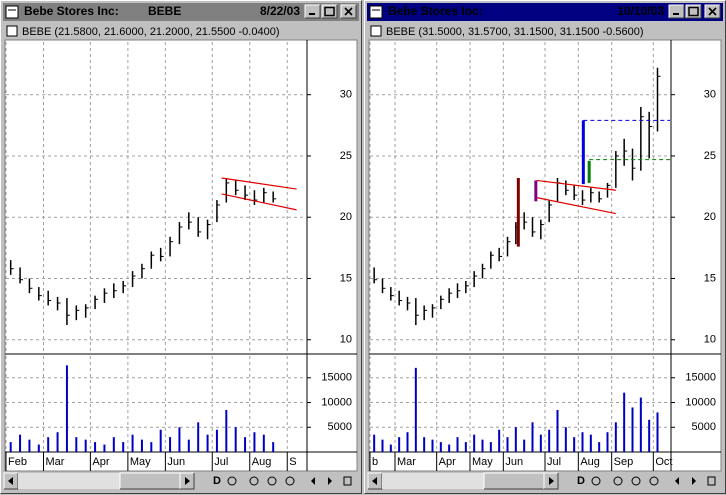 This screenshot has width=726, height=495. What do you see at coordinates (375, 462) in the screenshot?
I see `x-tick-label: b` at bounding box center [375, 462].